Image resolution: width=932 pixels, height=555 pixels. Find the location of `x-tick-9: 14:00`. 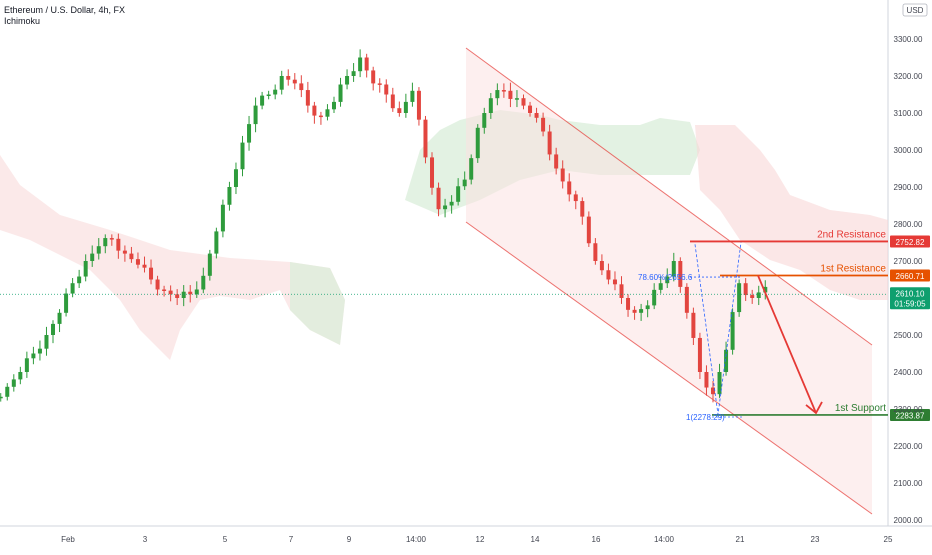

x-tick-9: 14:00 is located at coordinates (664, 539).